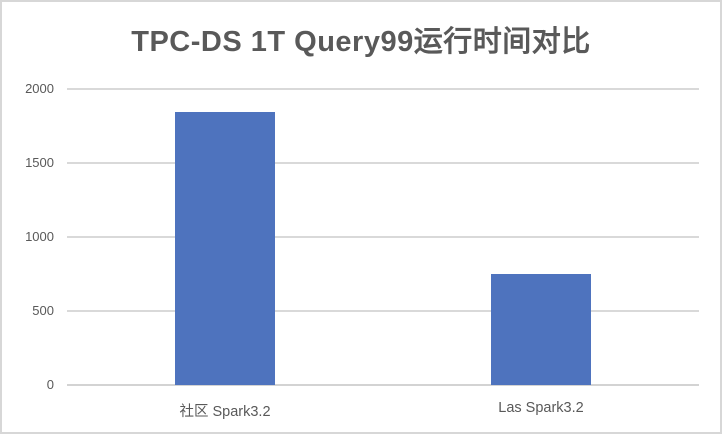 The image size is (722, 434). I want to click on y-tick-label: 1500, so click(39, 162).